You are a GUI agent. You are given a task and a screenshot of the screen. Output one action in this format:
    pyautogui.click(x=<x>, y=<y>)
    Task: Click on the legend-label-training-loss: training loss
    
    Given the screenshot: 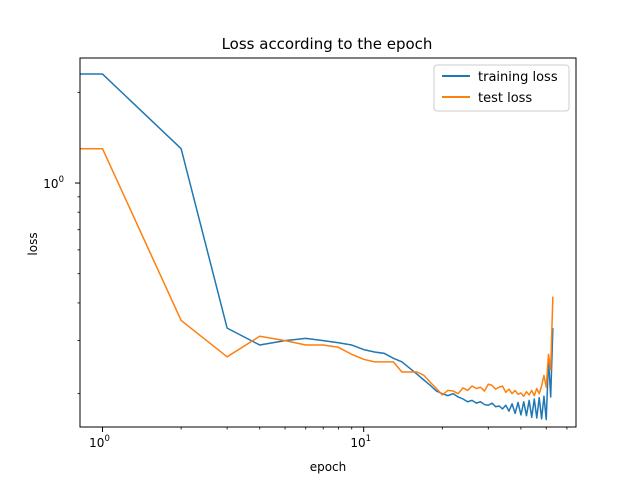 What is the action you would take?
    pyautogui.click(x=518, y=77)
    